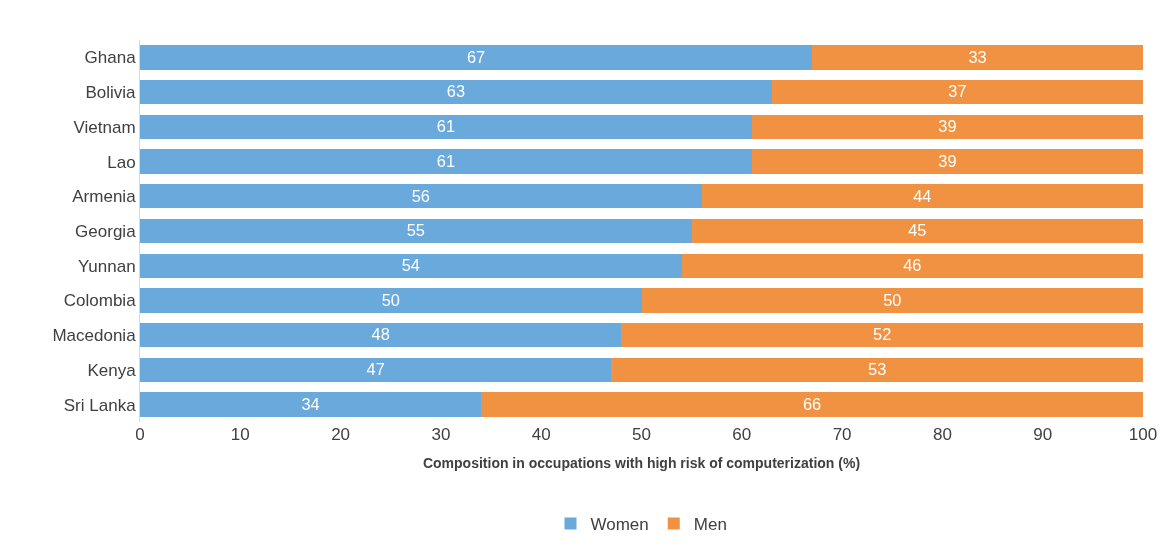 This screenshot has width=1173, height=554. I want to click on data-label: 66, so click(812, 403).